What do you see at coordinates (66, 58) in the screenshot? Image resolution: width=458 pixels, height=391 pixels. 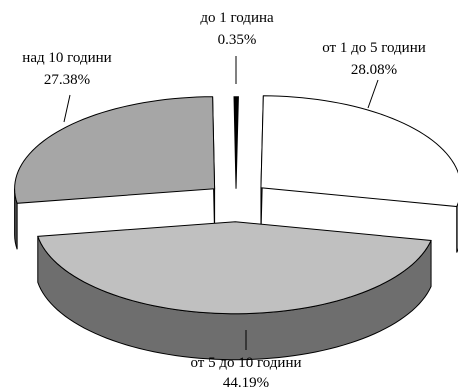 I see `slice-label-3-category: над 10 години` at bounding box center [66, 58].